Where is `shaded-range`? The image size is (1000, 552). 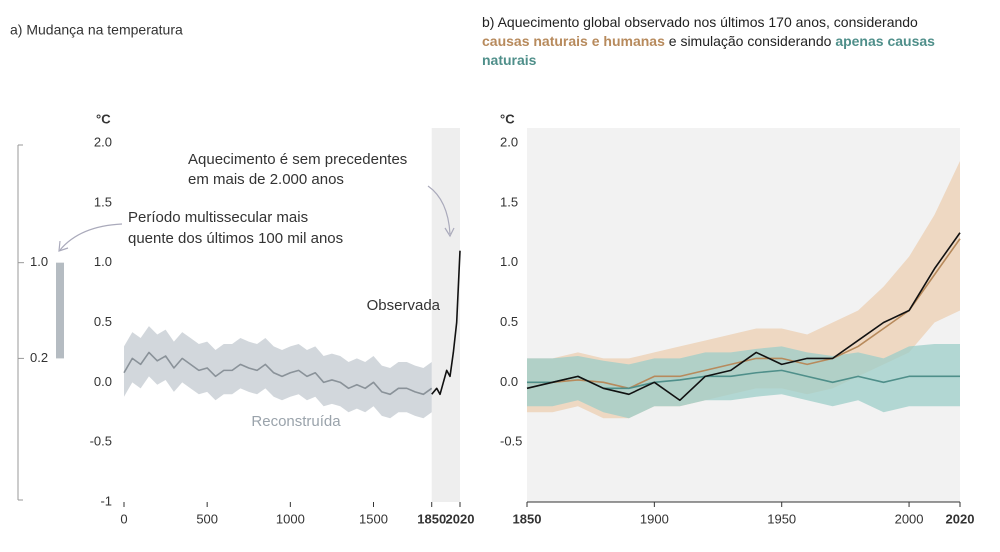
shaded-range is located at coordinates (445, 315).